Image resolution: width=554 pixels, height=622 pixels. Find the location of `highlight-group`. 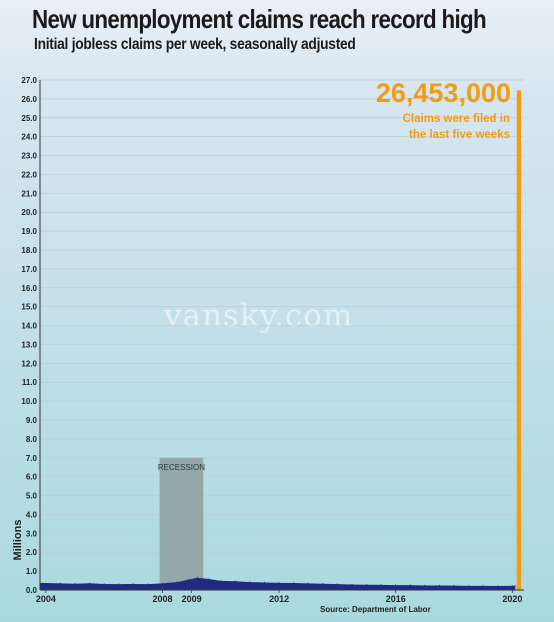

highlight-group is located at coordinates (519, 340).